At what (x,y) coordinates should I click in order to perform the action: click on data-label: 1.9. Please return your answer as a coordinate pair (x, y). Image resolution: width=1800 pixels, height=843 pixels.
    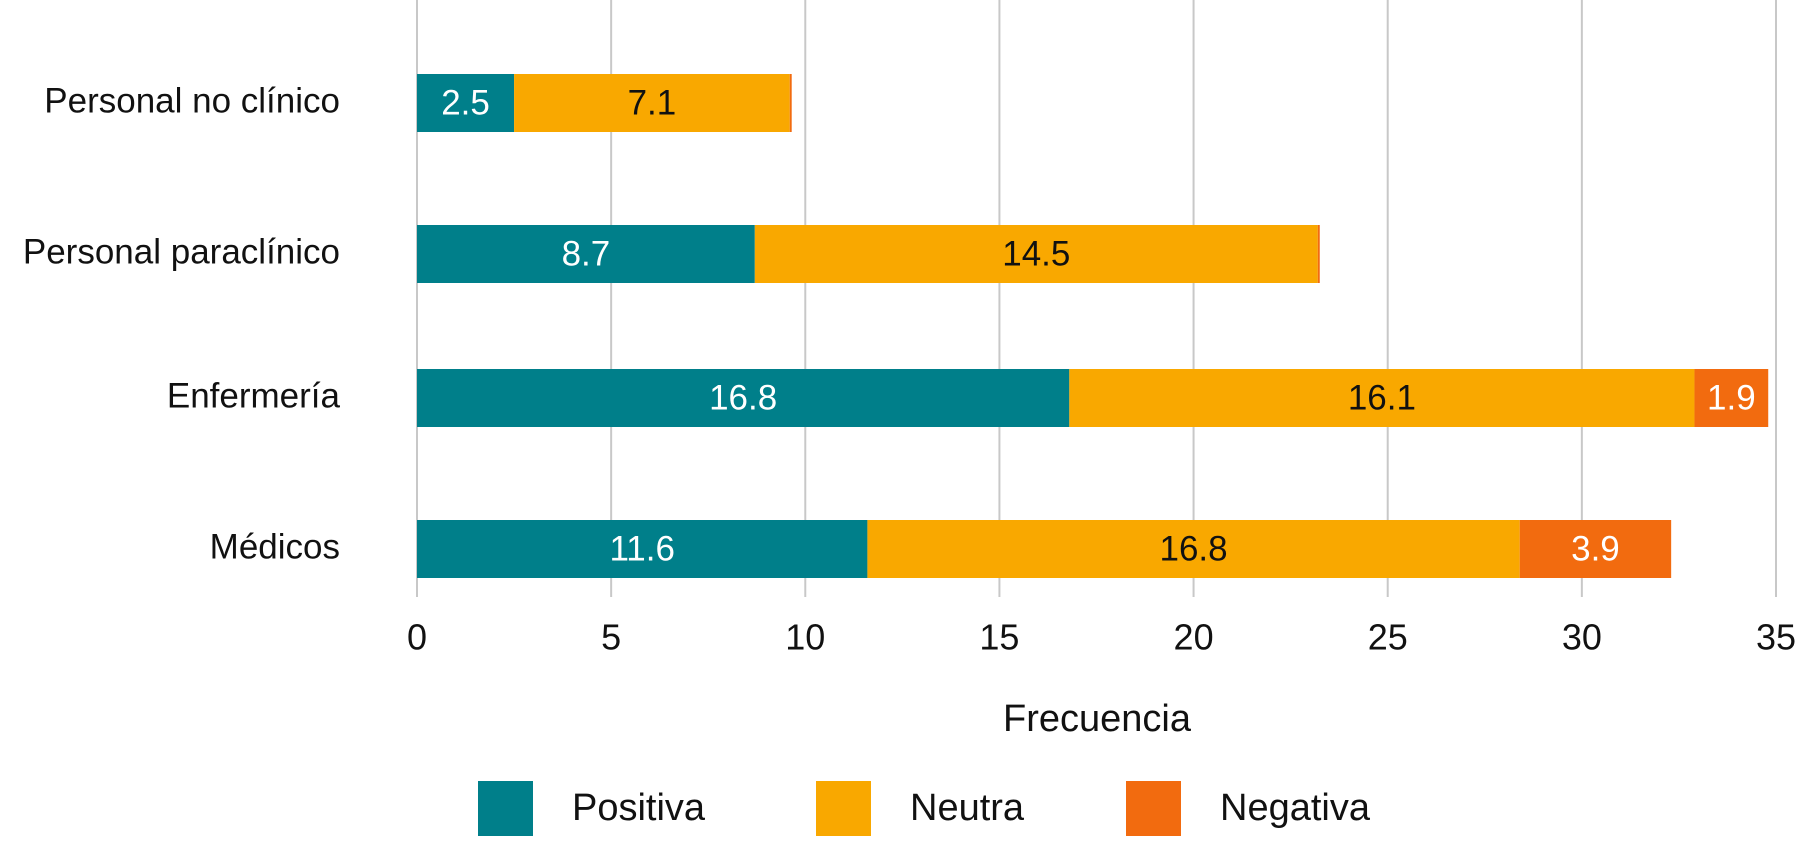
    Looking at the image, I should click on (1731, 397).